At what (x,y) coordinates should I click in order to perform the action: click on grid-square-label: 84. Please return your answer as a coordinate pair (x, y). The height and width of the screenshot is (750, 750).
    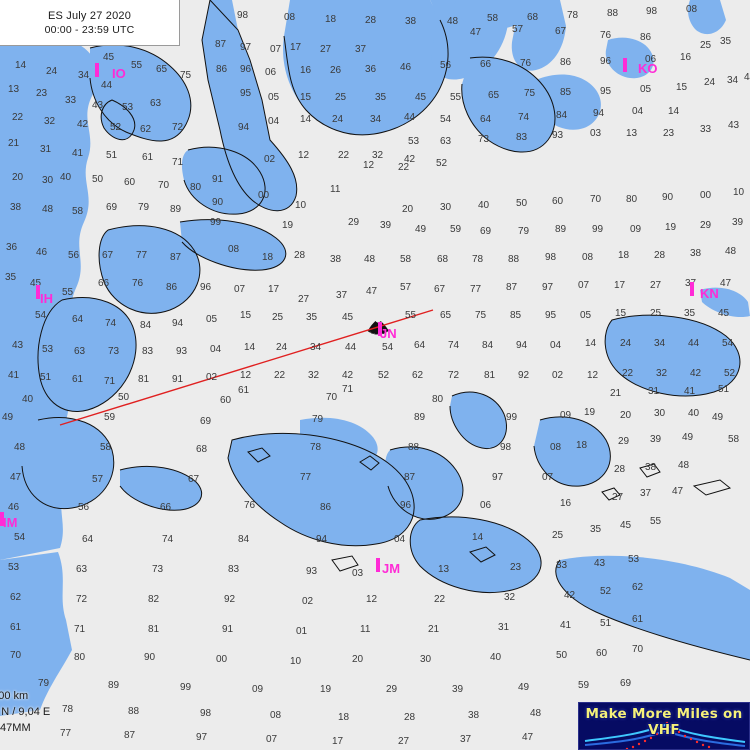
    Looking at the image, I should click on (244, 539).